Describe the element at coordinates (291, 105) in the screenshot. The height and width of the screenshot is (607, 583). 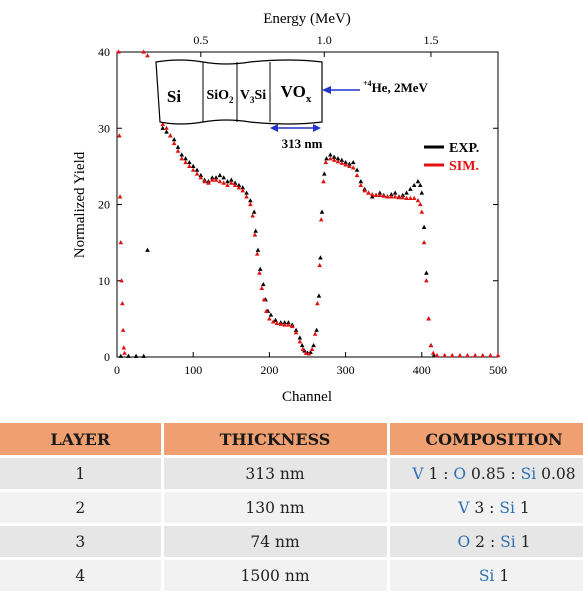
I see `layer-diagram: Si SiO2 V3Si VOx +4He, 2MeV 313 nm` at that location.